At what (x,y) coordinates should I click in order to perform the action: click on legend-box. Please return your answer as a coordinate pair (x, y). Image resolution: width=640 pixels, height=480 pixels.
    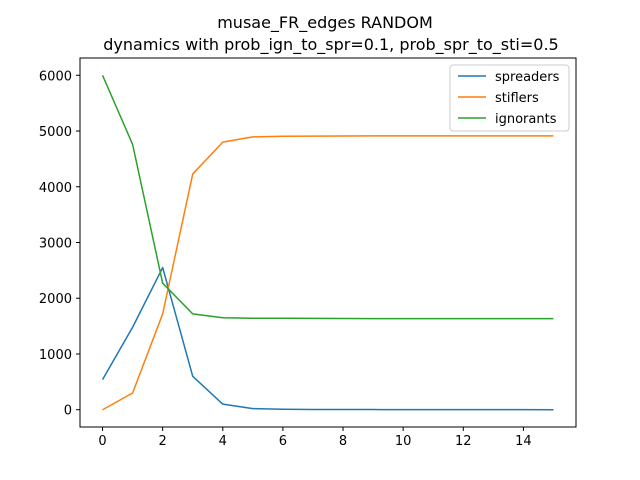
    Looking at the image, I should click on (509, 98).